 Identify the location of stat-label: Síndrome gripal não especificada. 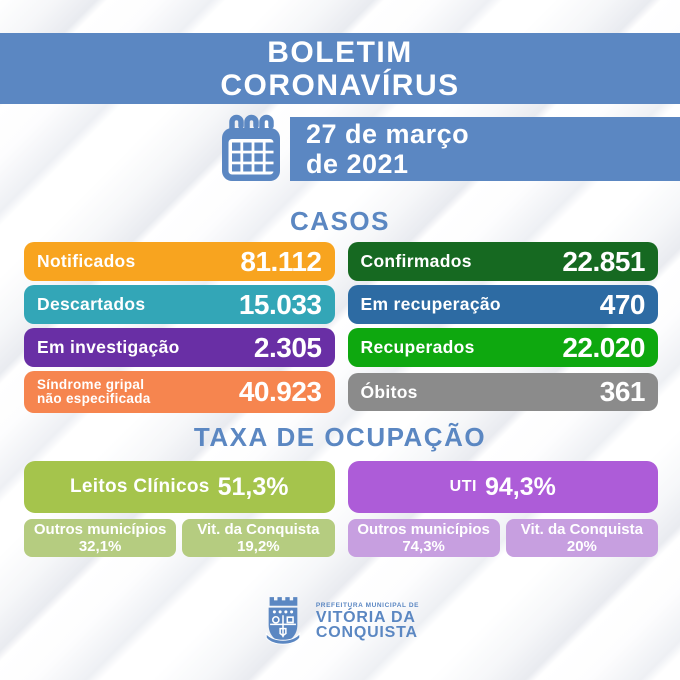
(94, 391).